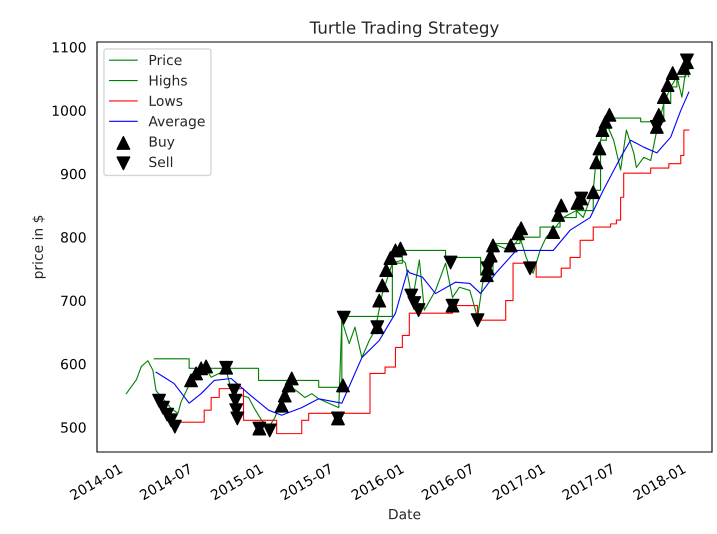  What do you see at coordinates (73, 364) in the screenshot?
I see `y-tick-label: 600` at bounding box center [73, 364].